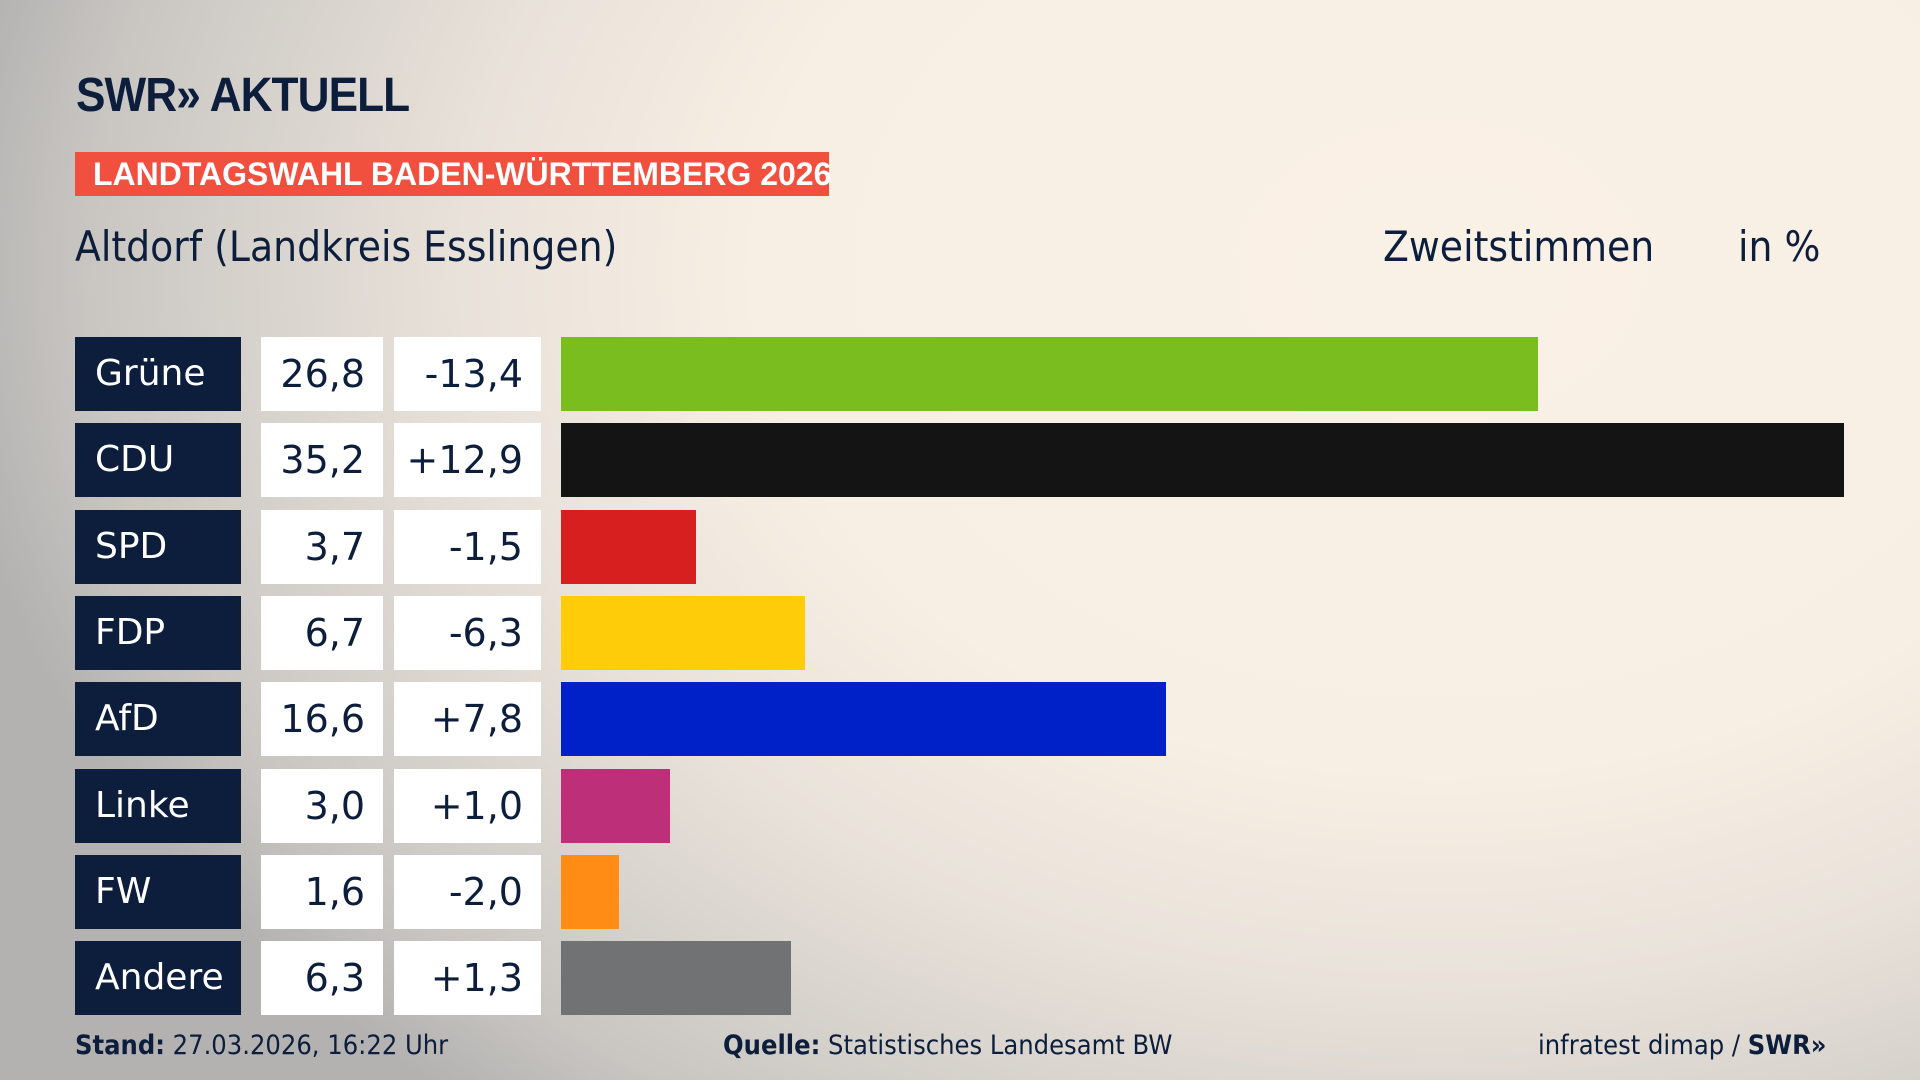  What do you see at coordinates (467, 805) in the screenshot?
I see `vote-change: +1,0` at bounding box center [467, 805].